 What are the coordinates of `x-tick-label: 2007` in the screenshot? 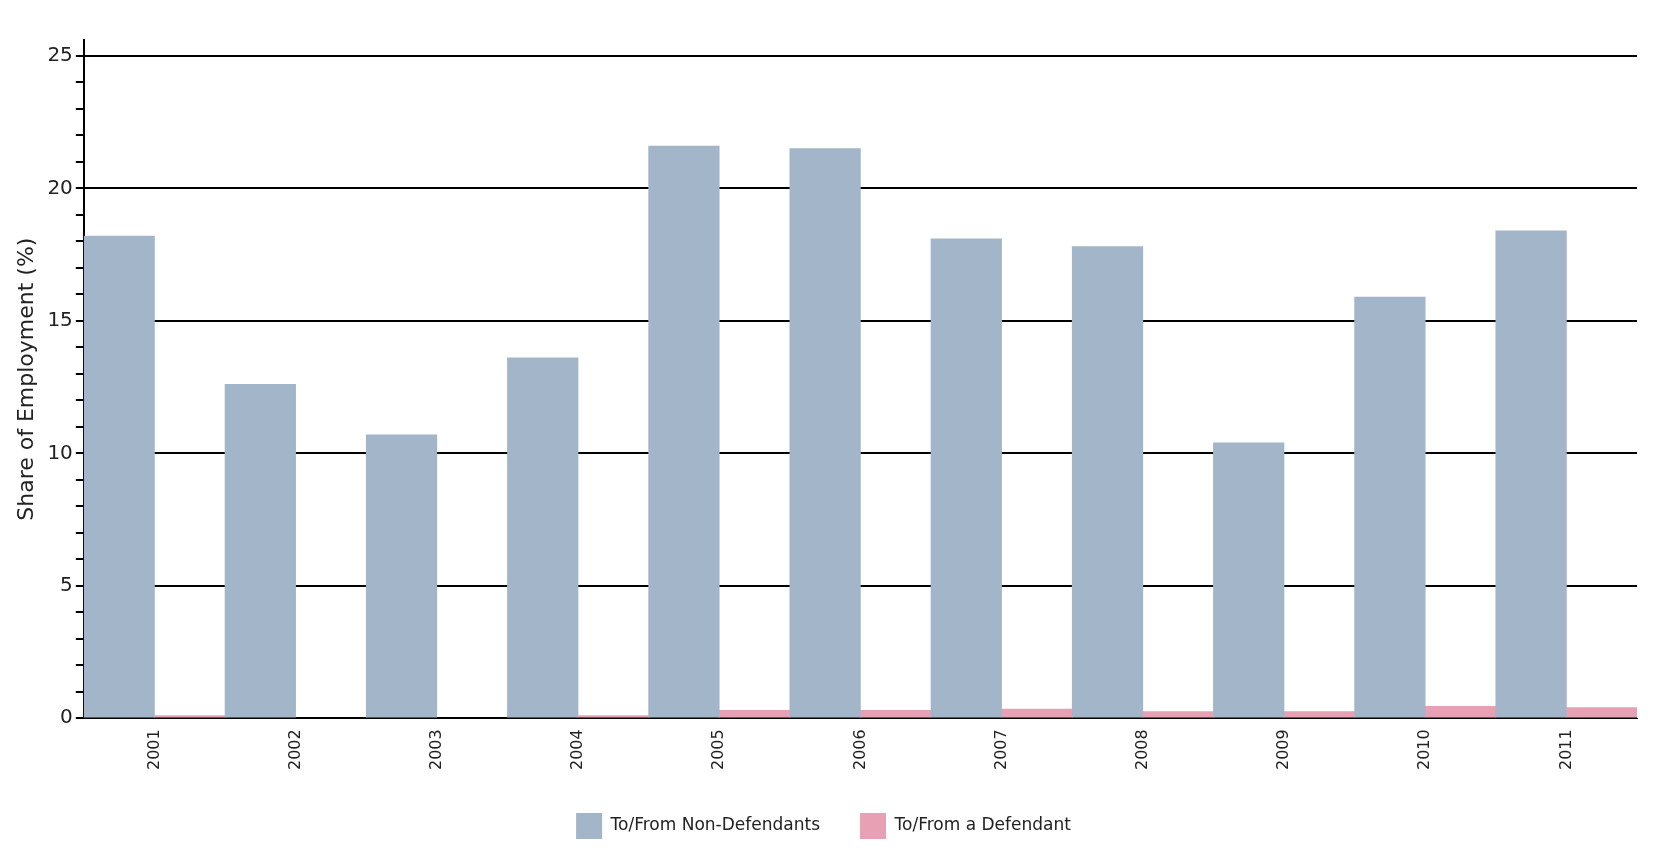 It's located at (1000, 749).